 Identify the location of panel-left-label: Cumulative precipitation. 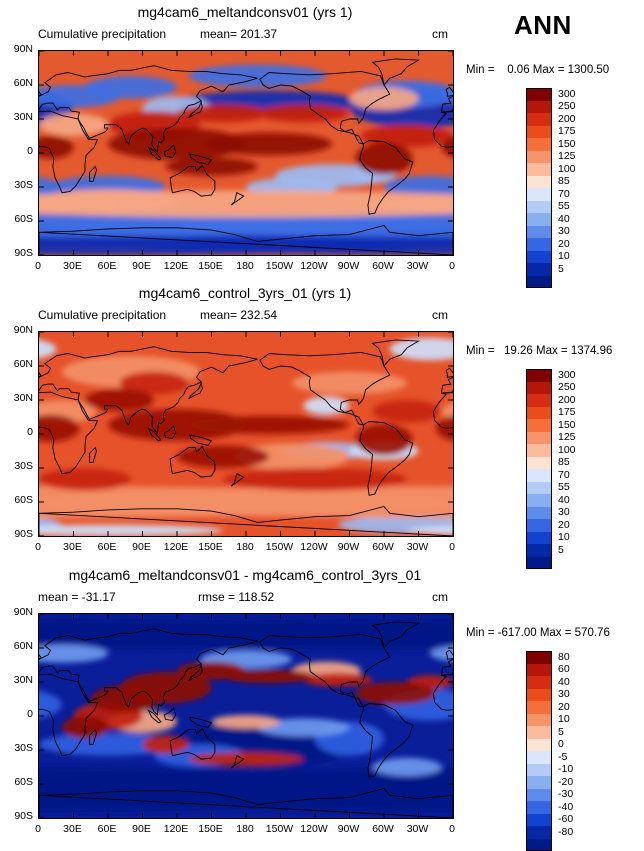
(102, 315).